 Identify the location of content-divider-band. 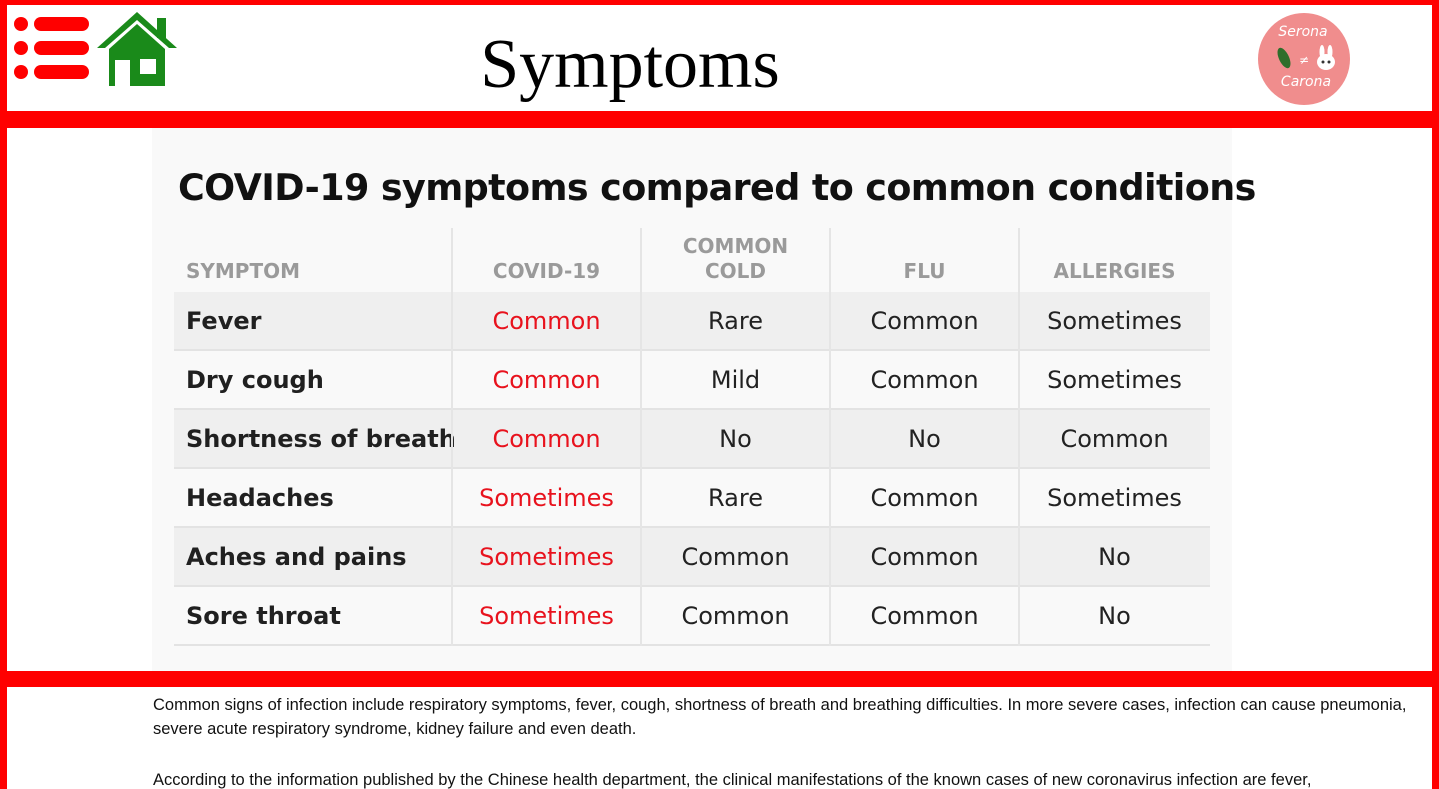
(719, 679).